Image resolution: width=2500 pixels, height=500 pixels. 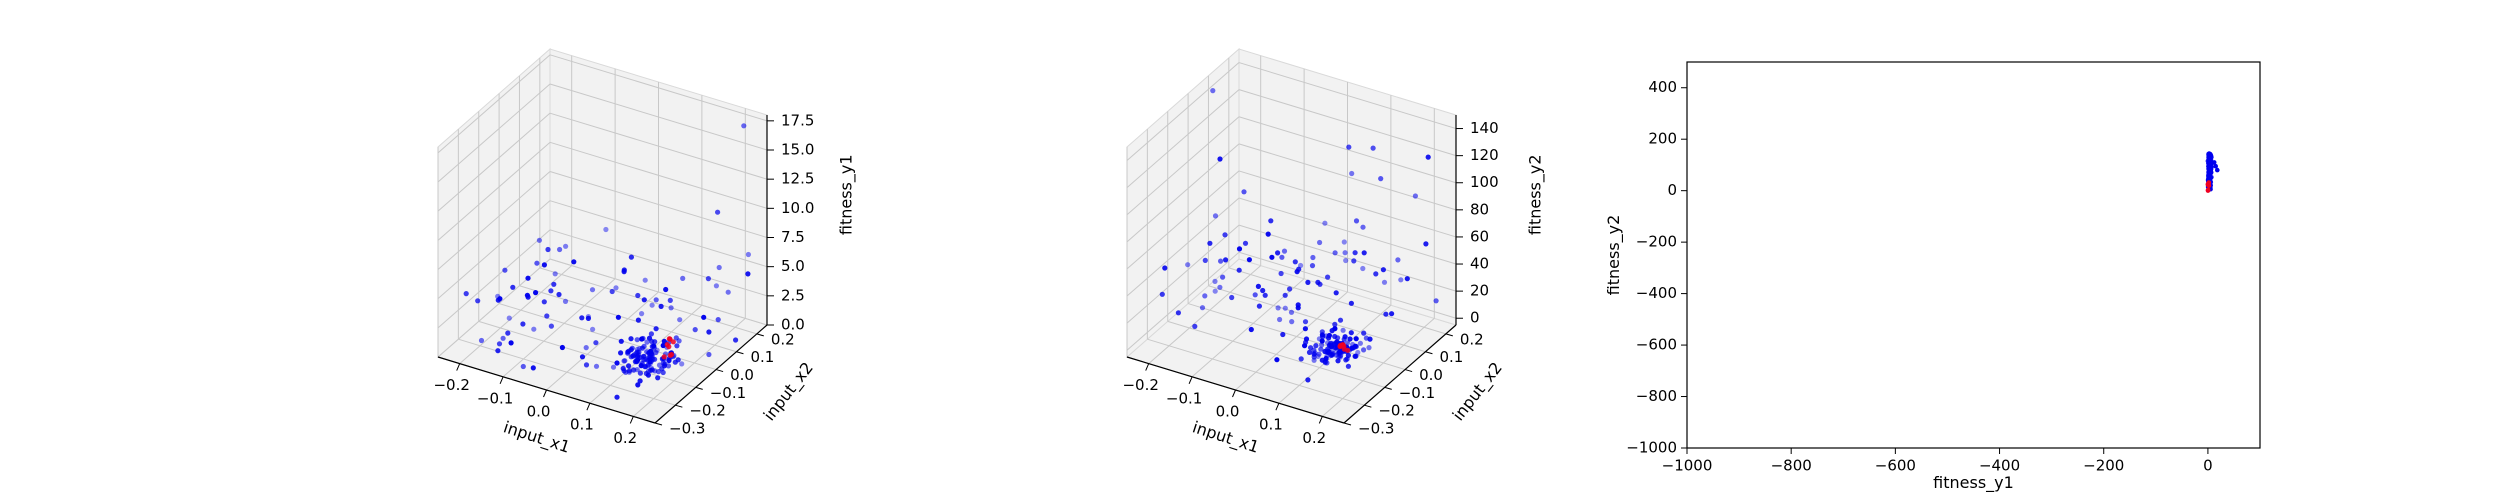 I want to click on x-tick-mark, so click(x=588, y=407).